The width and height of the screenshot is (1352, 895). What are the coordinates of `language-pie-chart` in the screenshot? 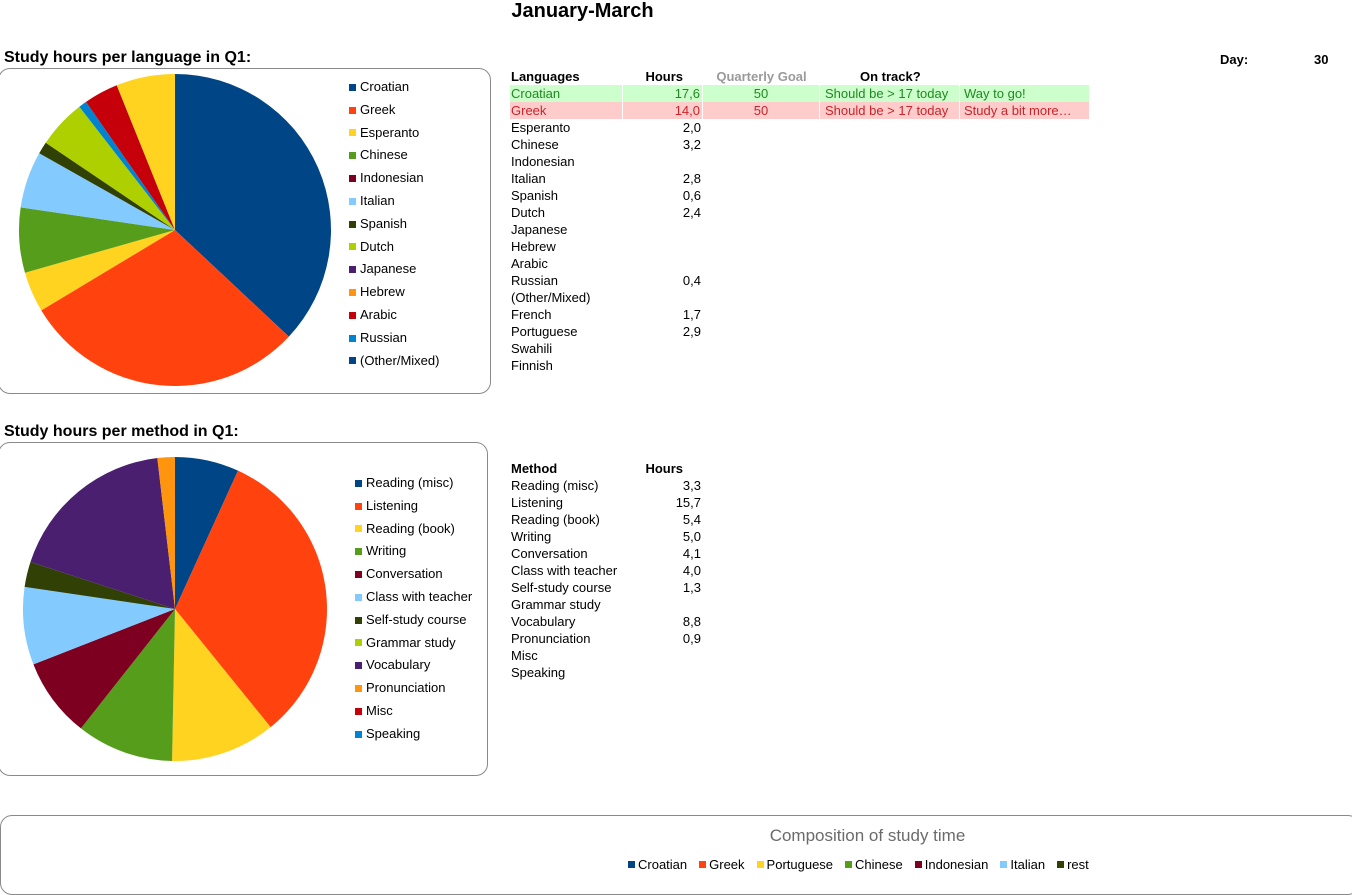 It's located at (175, 230).